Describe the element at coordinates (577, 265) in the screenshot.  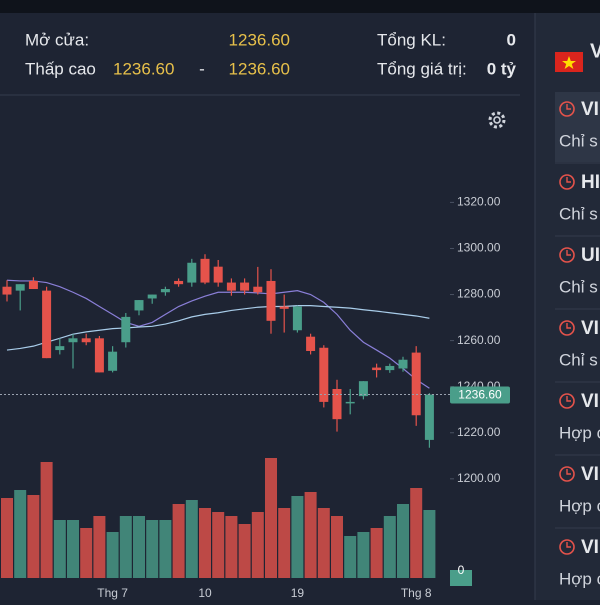
I see `sidebar-item: UI Chỉ s` at that location.